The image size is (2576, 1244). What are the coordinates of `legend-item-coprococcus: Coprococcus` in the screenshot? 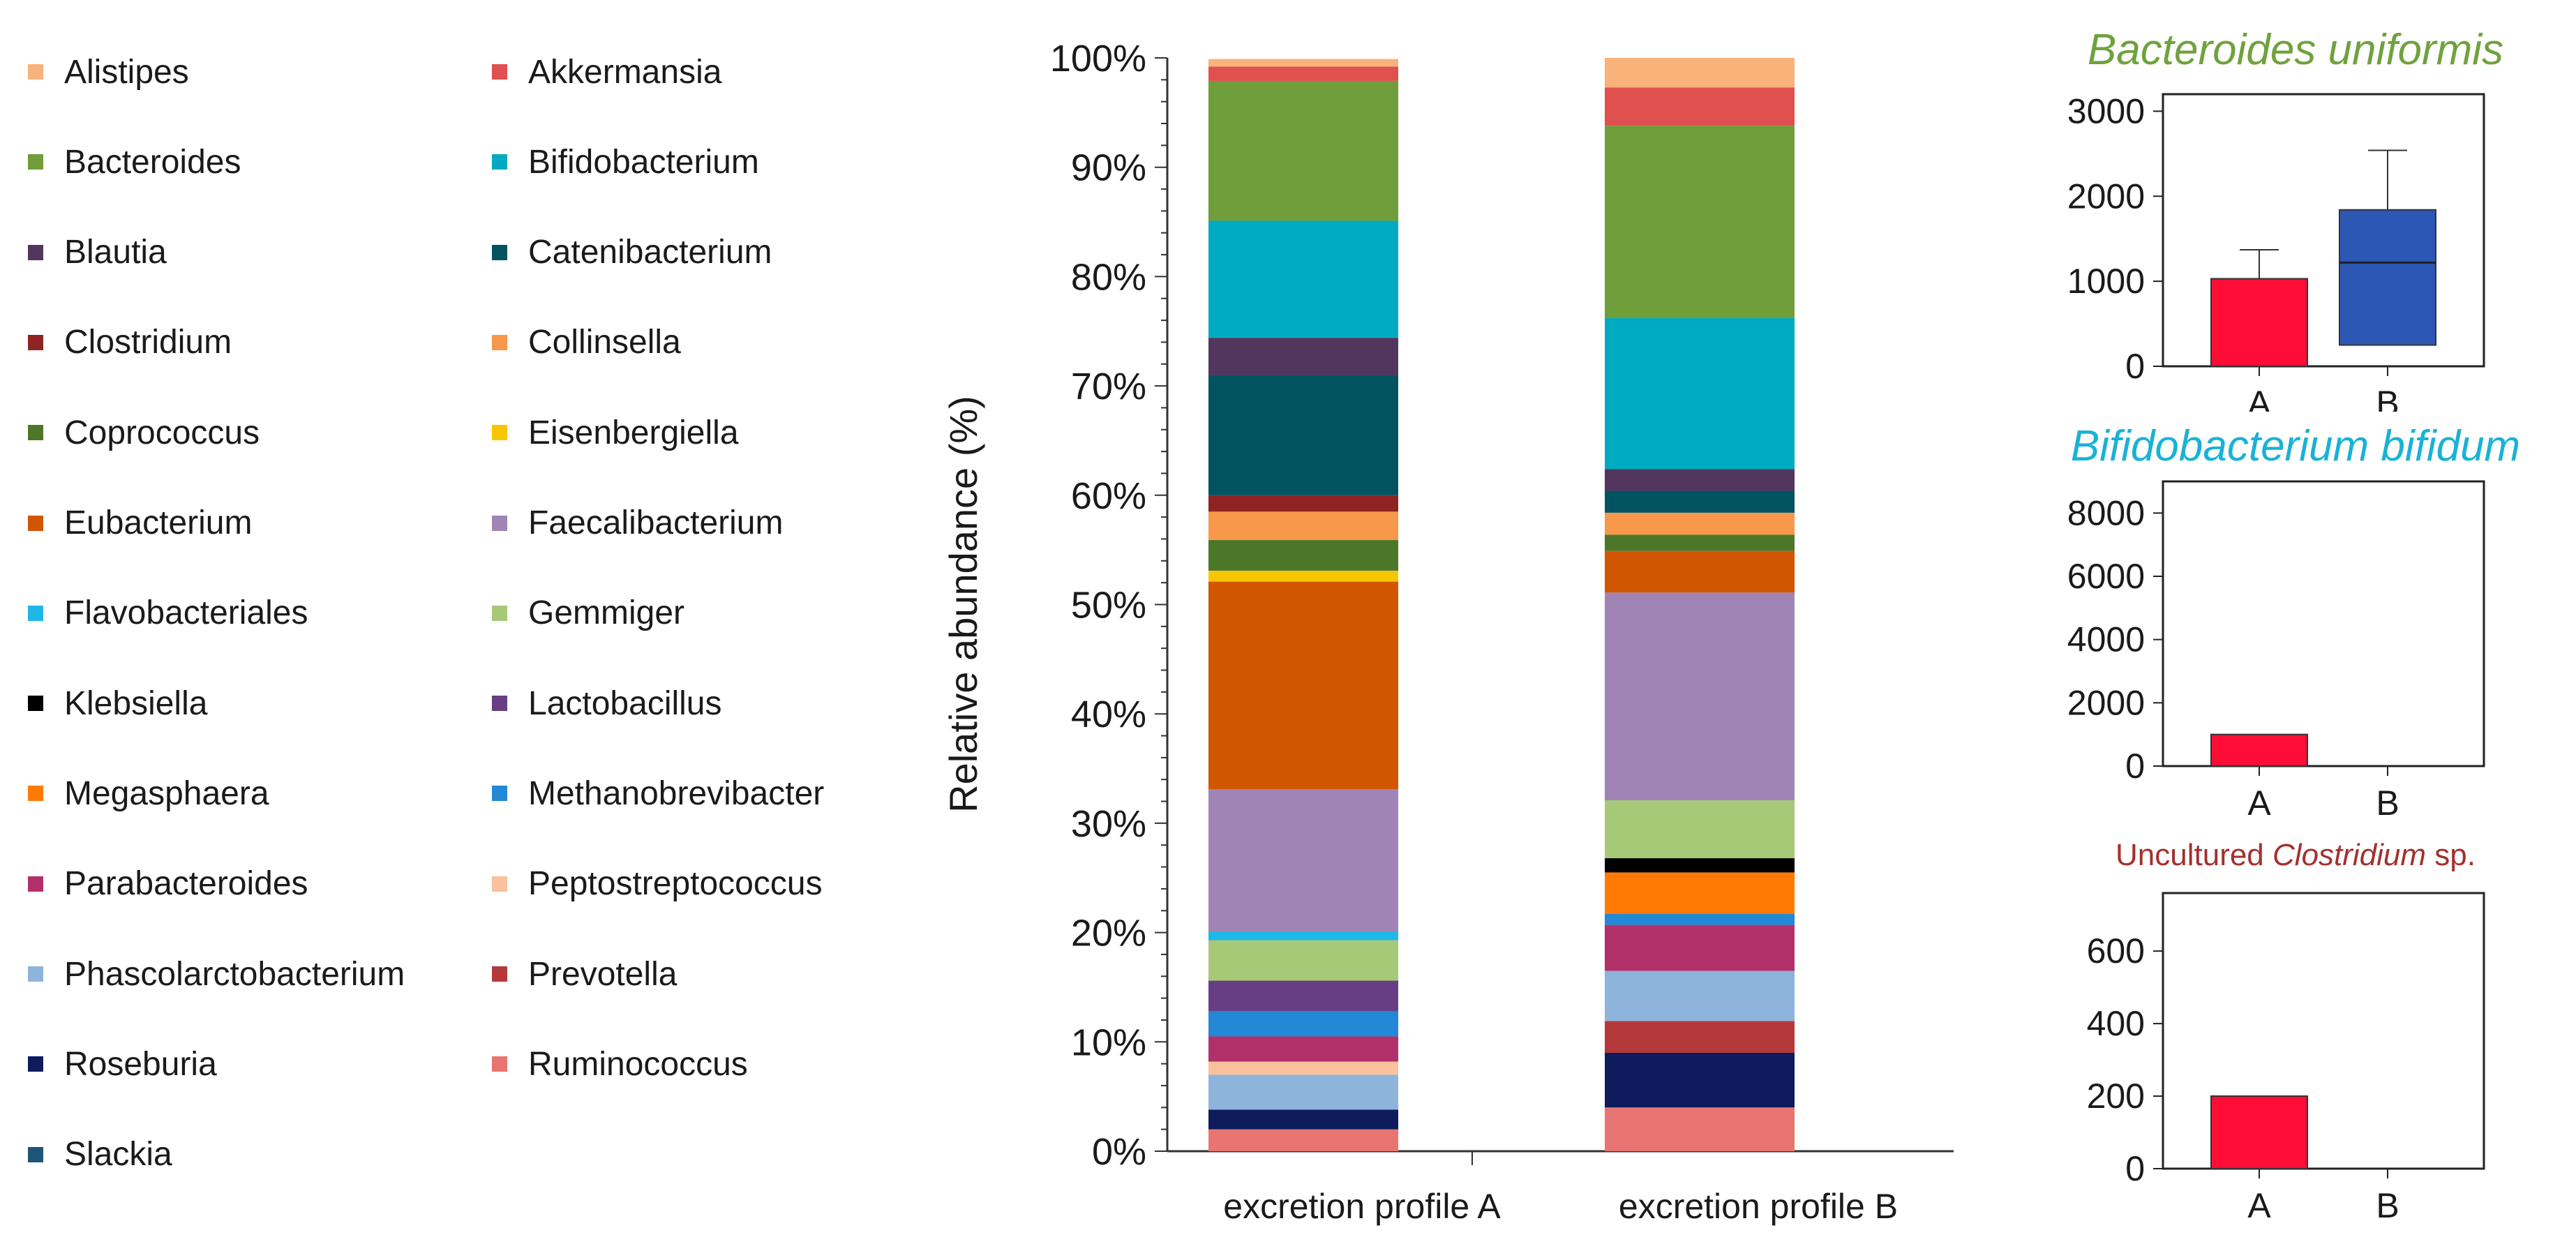 It's located at (144, 433).